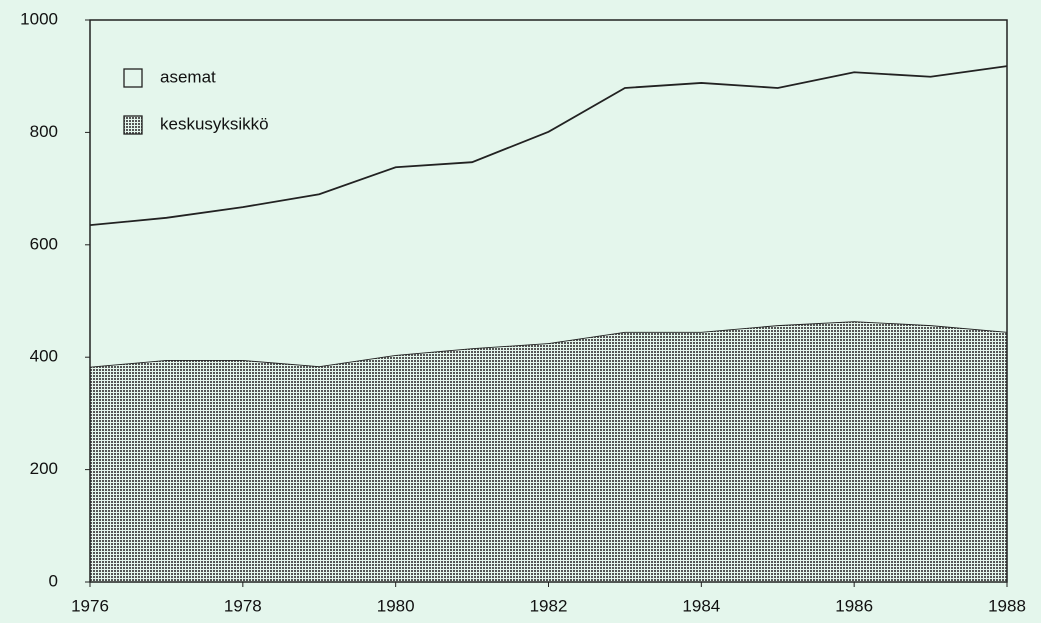 This screenshot has width=1041, height=623. What do you see at coordinates (701, 605) in the screenshot?
I see `x-tick-label: 1984` at bounding box center [701, 605].